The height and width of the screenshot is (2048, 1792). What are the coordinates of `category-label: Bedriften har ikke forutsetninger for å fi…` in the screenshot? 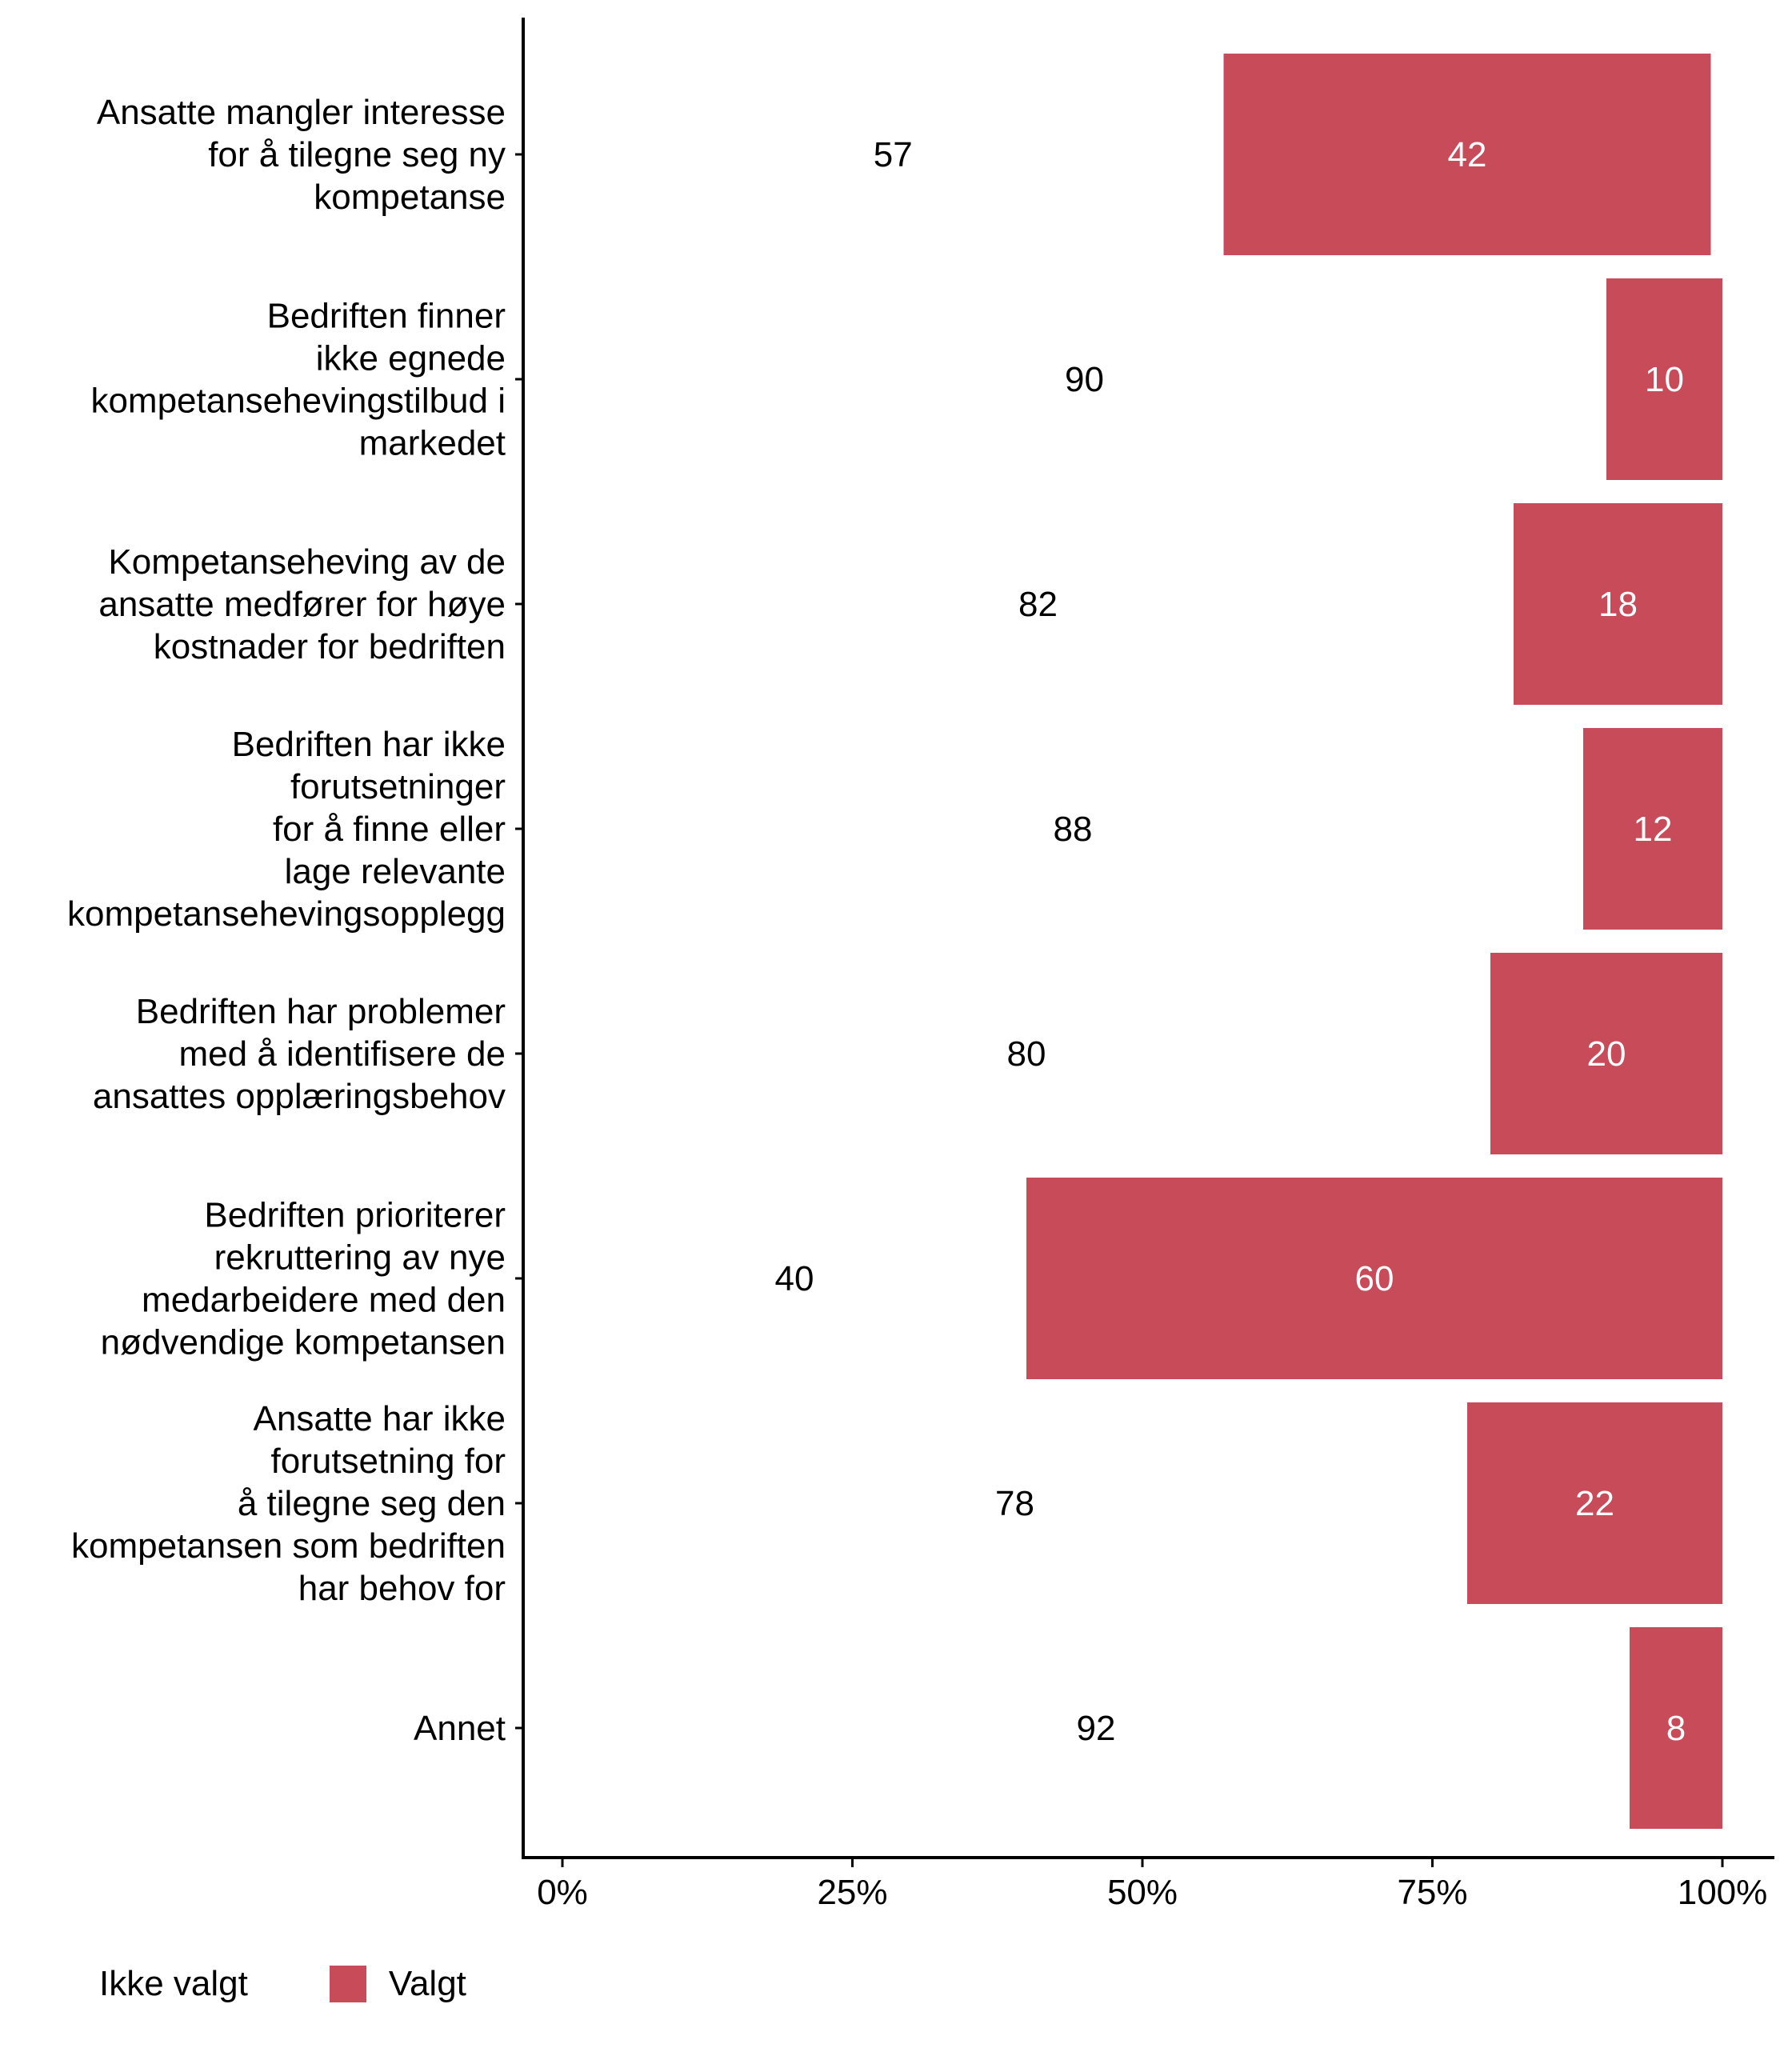 It's located at (286, 829).